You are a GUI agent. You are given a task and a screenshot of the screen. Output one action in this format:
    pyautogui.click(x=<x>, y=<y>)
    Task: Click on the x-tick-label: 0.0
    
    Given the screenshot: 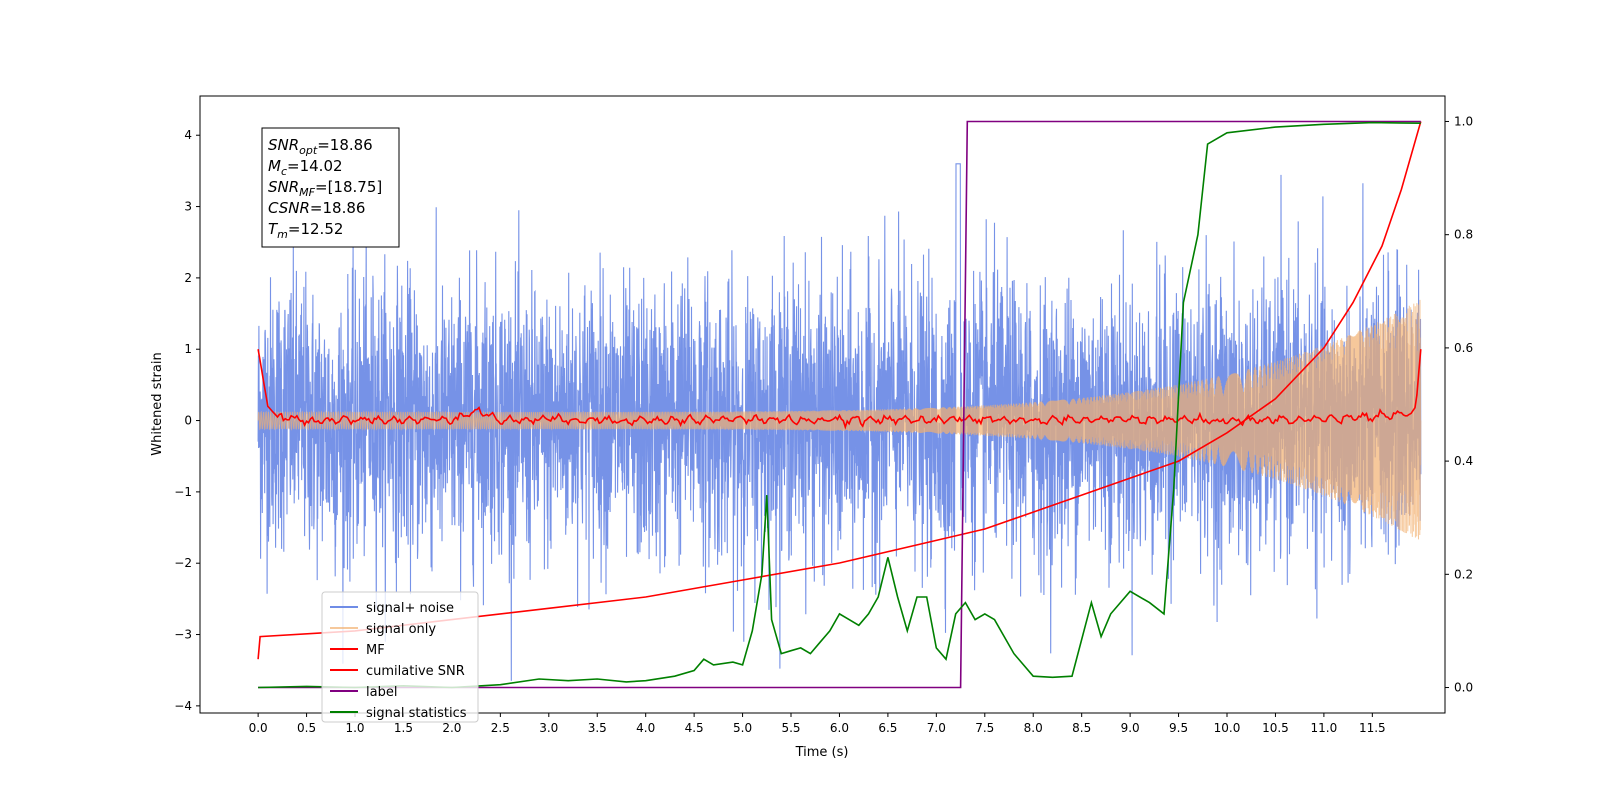 What is the action you would take?
    pyautogui.click(x=258, y=728)
    